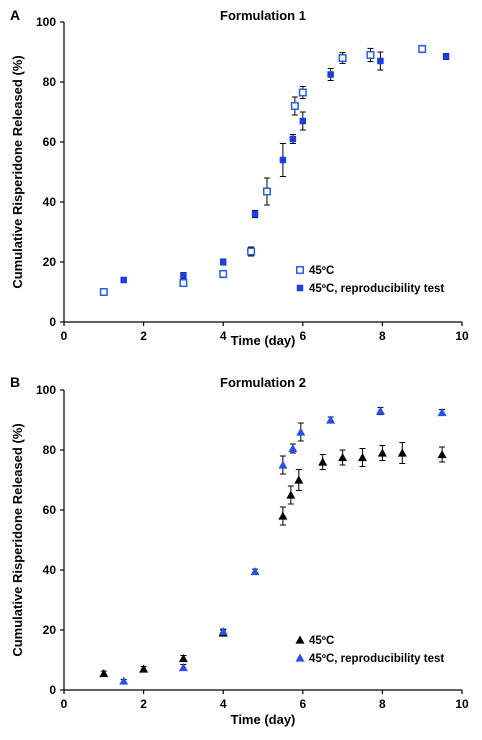 The height and width of the screenshot is (740, 482). What do you see at coordinates (15, 15) in the screenshot?
I see `panel-label-a: A` at bounding box center [15, 15].